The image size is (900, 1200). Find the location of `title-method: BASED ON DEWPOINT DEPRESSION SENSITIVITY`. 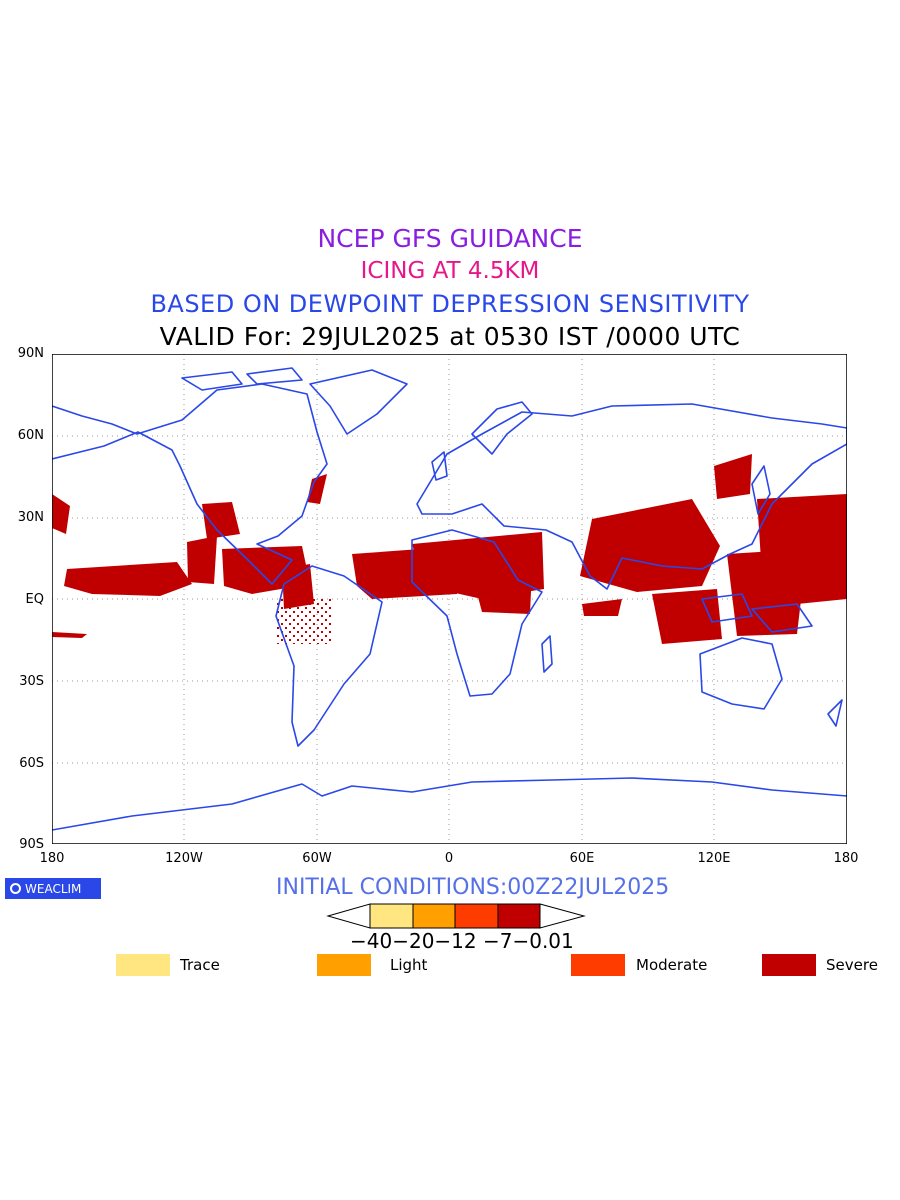

title-method: BASED ON DEWPOINT DEPRESSION SENSITIVITY is located at coordinates (450, 304).